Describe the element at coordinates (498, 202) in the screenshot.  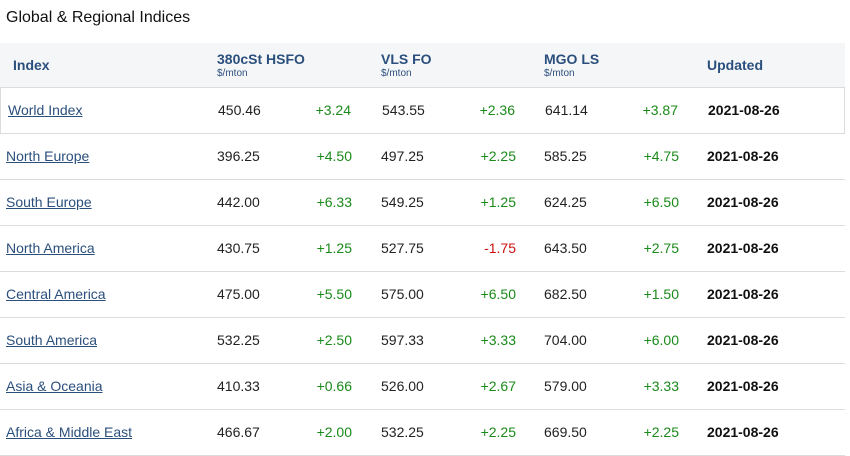
I see `vlsfo-change: +1.25` at that location.